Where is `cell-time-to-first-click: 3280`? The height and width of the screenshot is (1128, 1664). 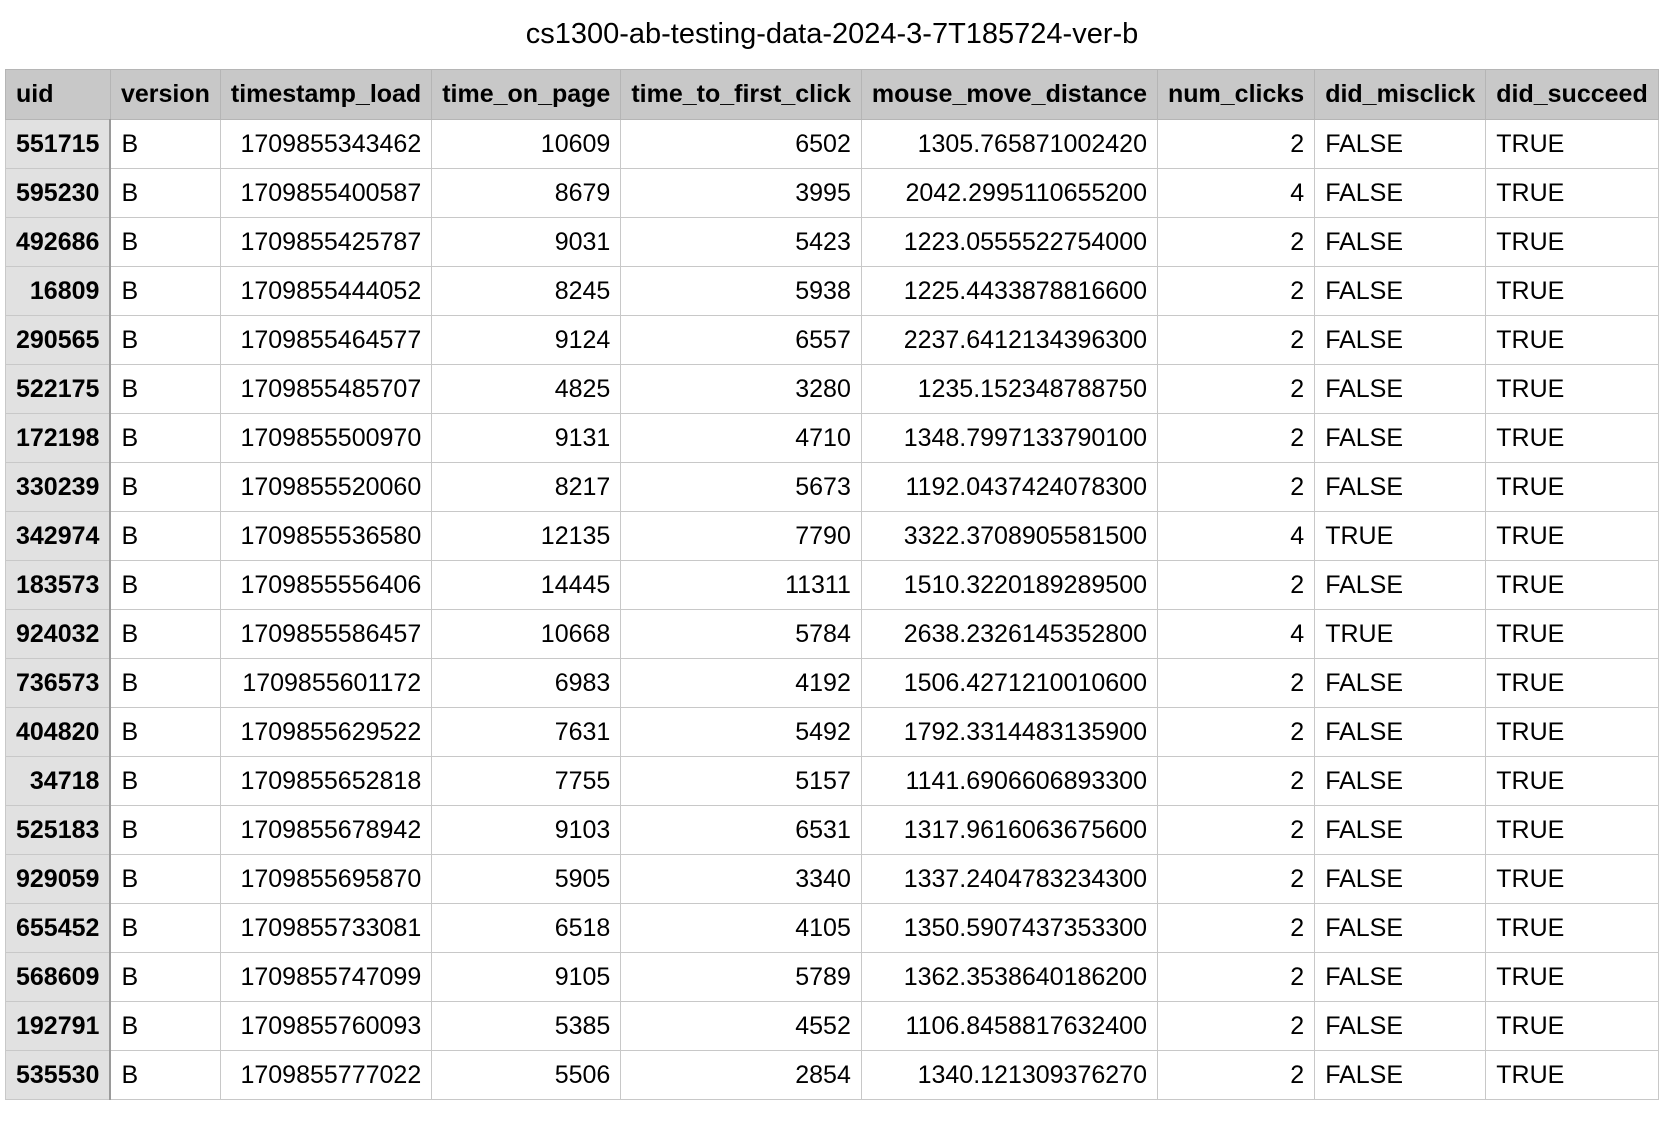
cell-time-to-first-click: 3280 is located at coordinates (741, 389).